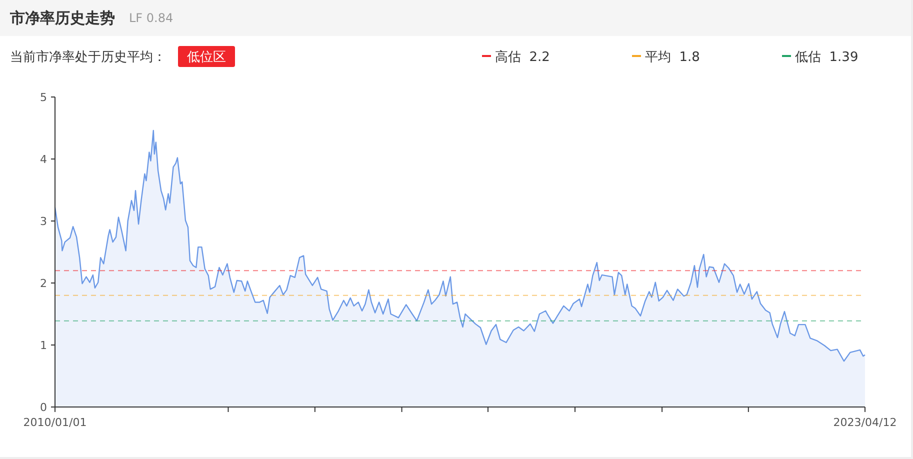 This screenshot has height=459, width=913. Describe the element at coordinates (62, 18) in the screenshot. I see `chart-title: 市净率历史走势` at that location.